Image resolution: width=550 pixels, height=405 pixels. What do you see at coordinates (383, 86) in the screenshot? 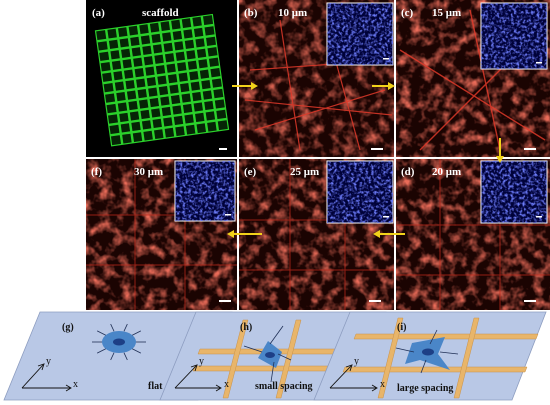
I see `arrow-right-b-c` at bounding box center [383, 86].